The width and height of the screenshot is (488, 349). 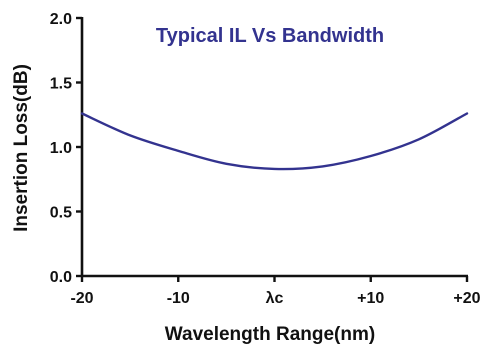 I want to click on y-tick-label: 1.0, so click(x=61, y=148).